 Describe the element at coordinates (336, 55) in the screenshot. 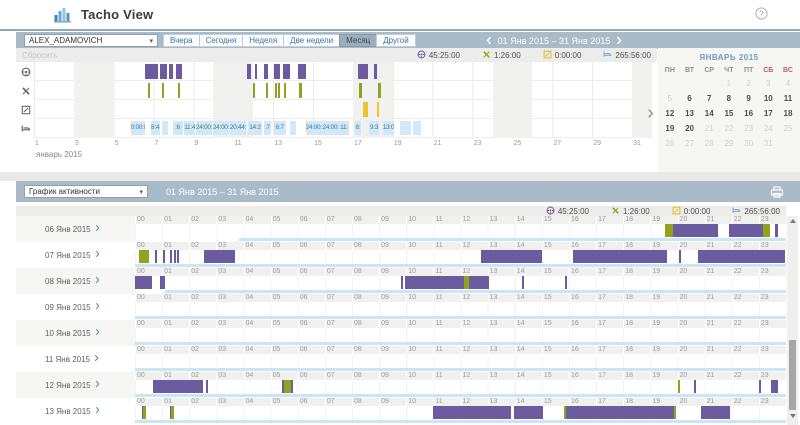

I see `overview-stats-strip: Сбросить 45:25:00 1:26:00 0:00:00 265:56:00` at that location.